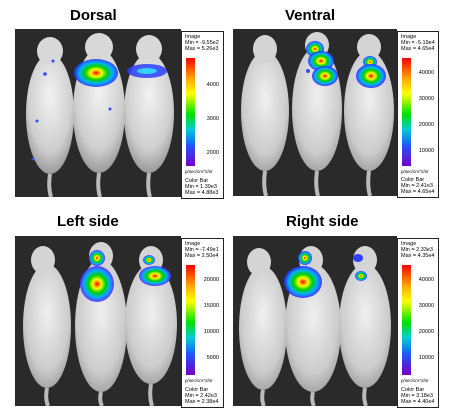  I want to click on right-side-panel, so click(315, 321).